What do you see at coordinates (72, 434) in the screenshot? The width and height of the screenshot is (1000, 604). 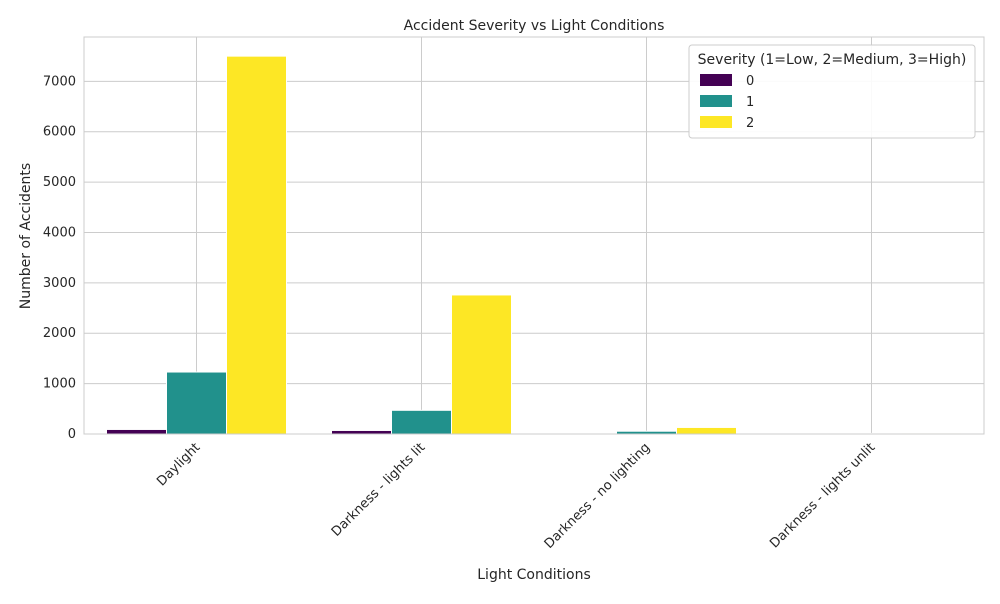 I see `y-tick-label: 0` at bounding box center [72, 434].